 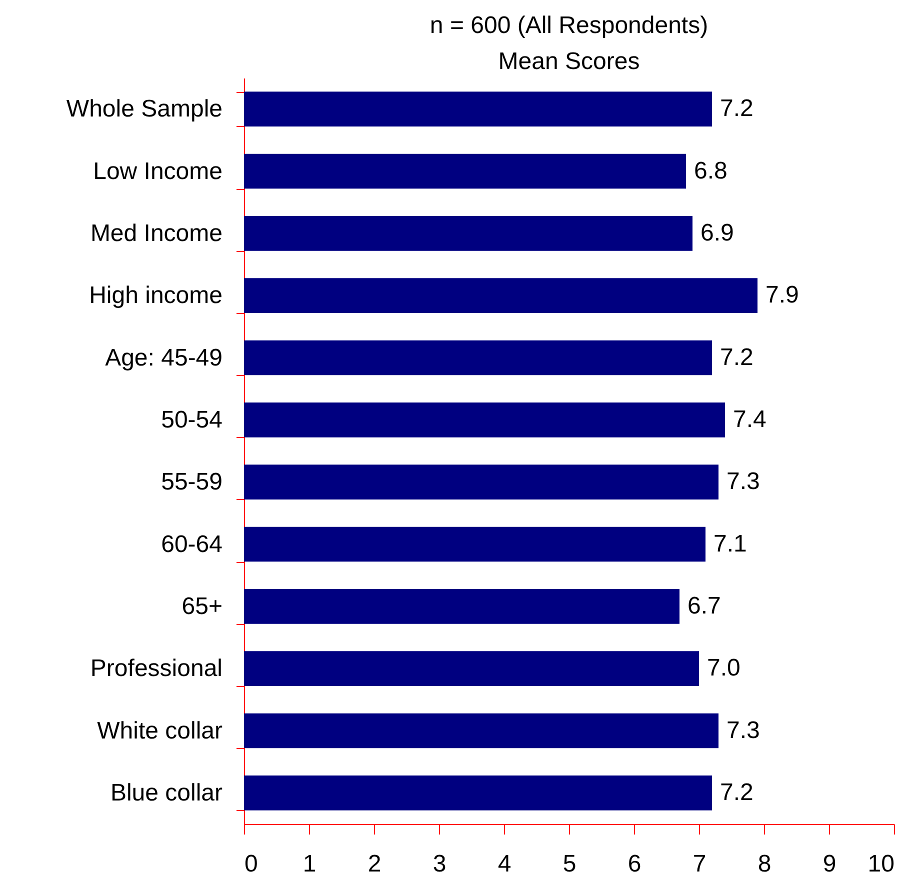 I want to click on y-tick-label: Med Income, so click(x=156, y=233).